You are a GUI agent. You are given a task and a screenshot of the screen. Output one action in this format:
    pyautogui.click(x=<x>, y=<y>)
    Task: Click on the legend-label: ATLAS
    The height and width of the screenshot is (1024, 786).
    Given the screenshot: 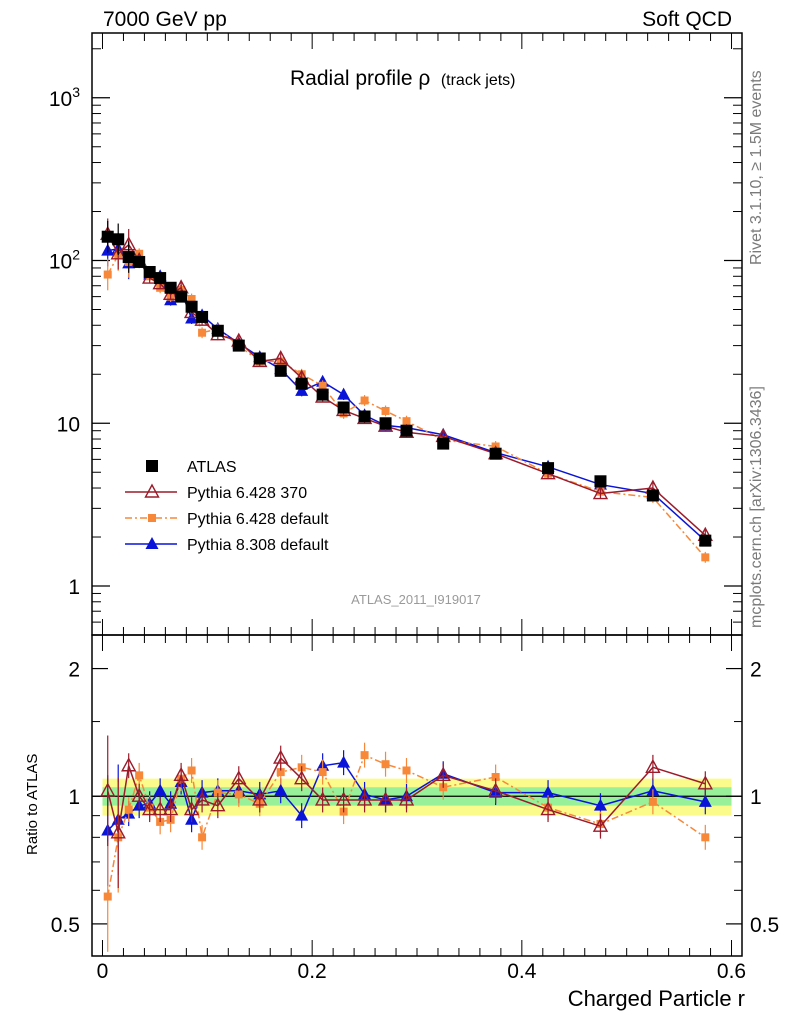 What is the action you would take?
    pyautogui.click(x=212, y=467)
    